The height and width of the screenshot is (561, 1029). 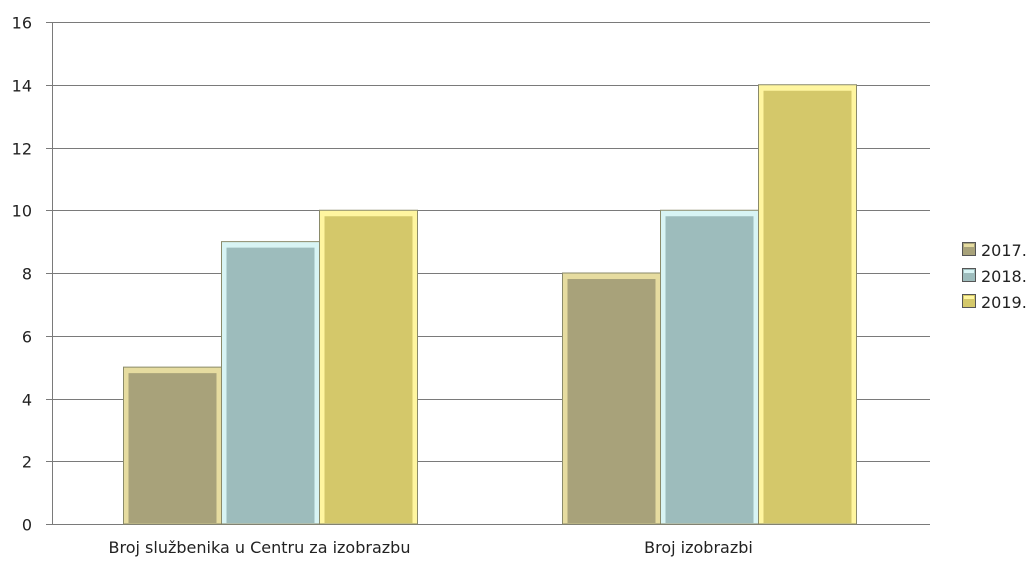 I want to click on legend-item: 2019., so click(x=994, y=302).